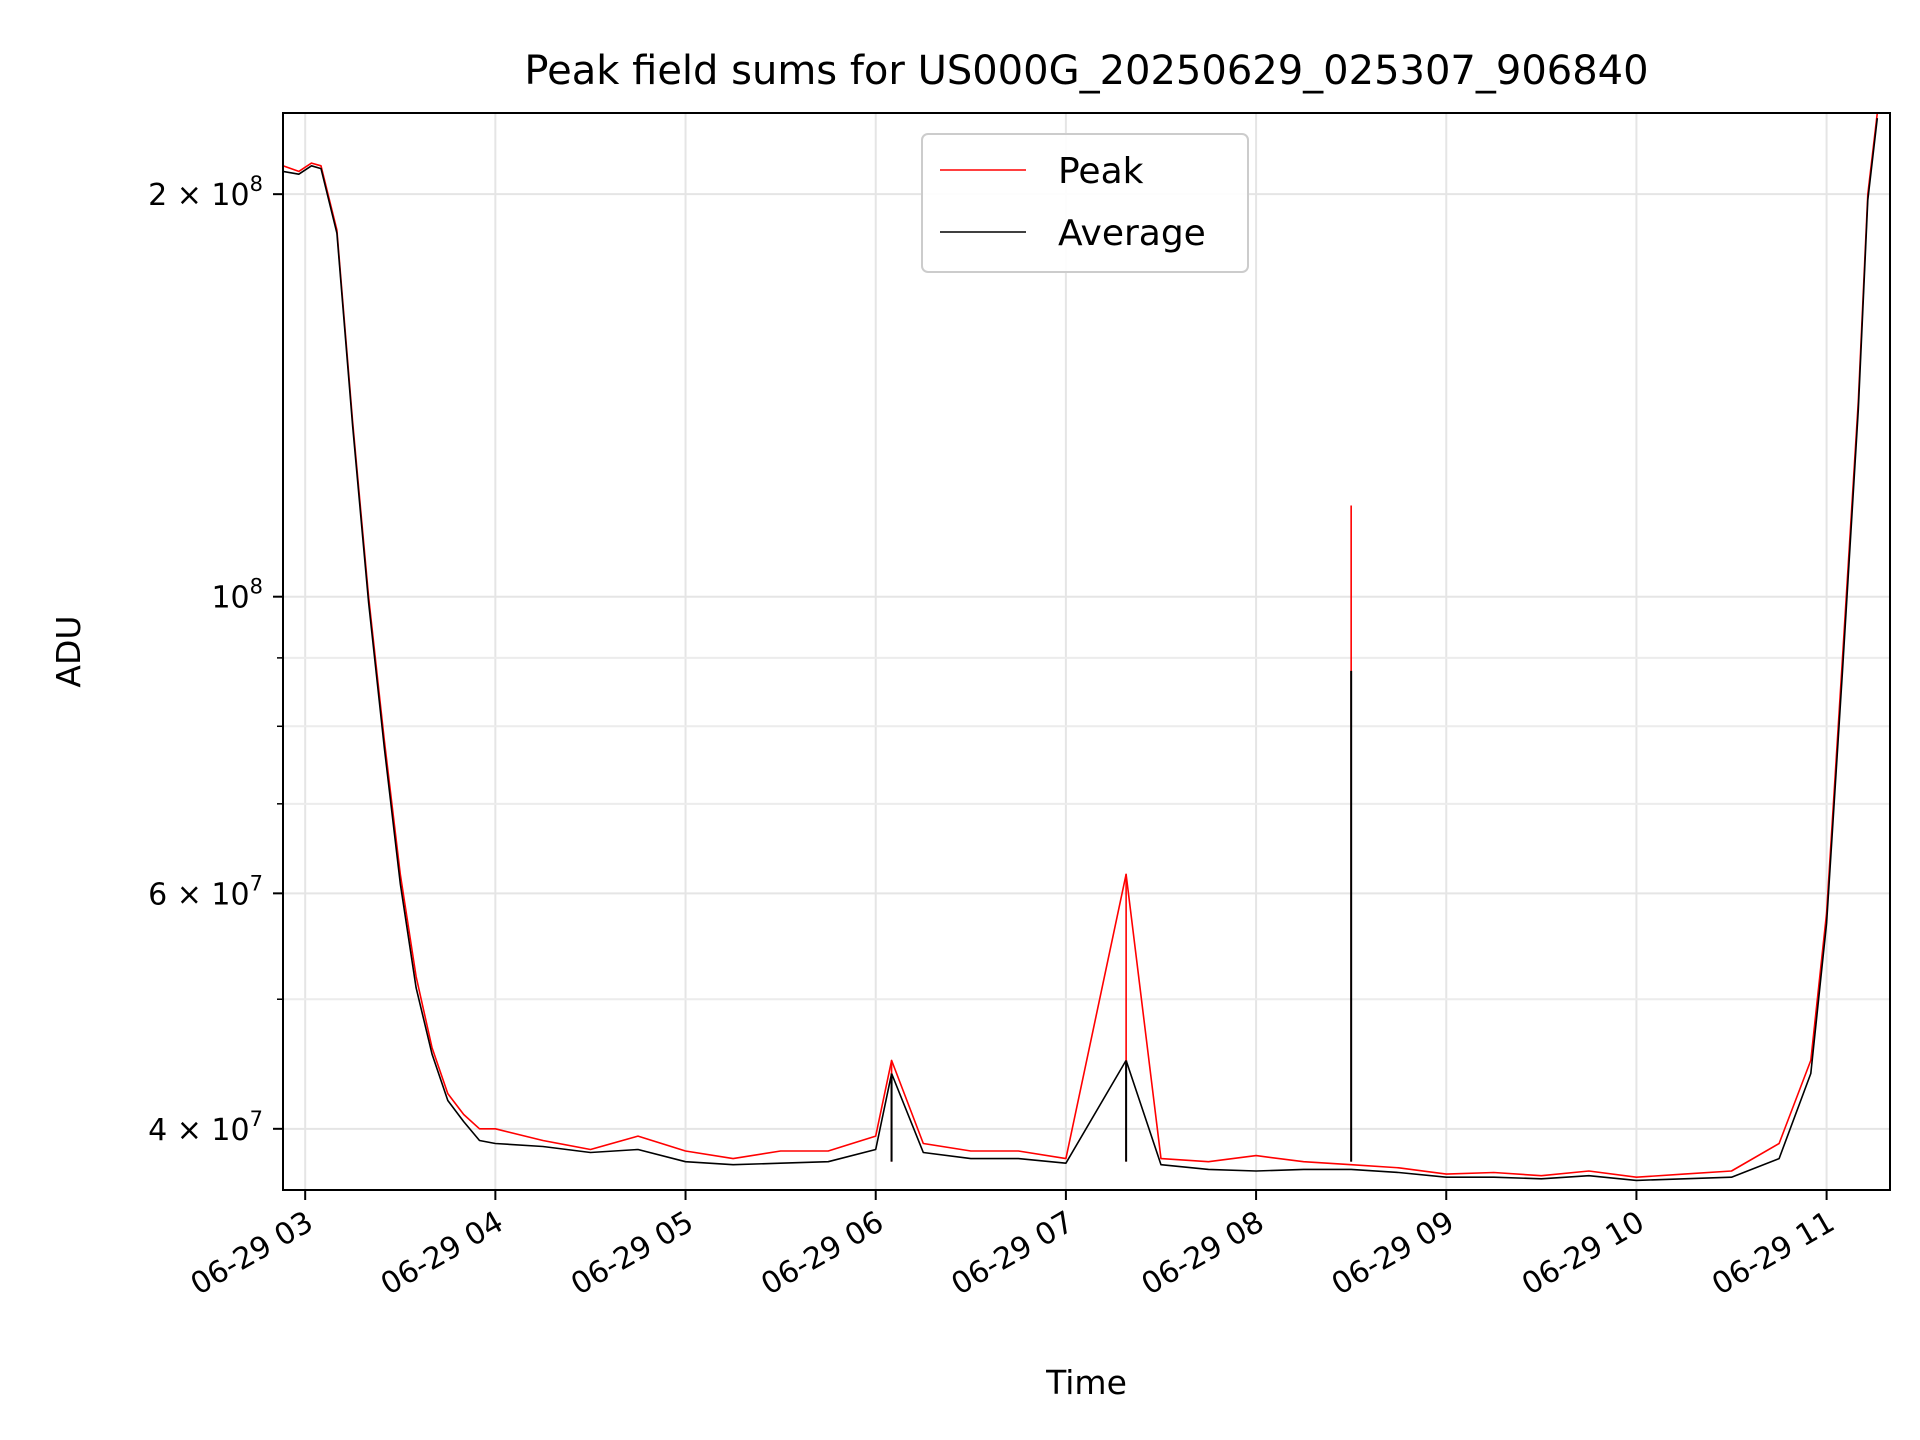 This screenshot has width=1920, height=1440. I want to click on legend-box, so click(1085, 203).